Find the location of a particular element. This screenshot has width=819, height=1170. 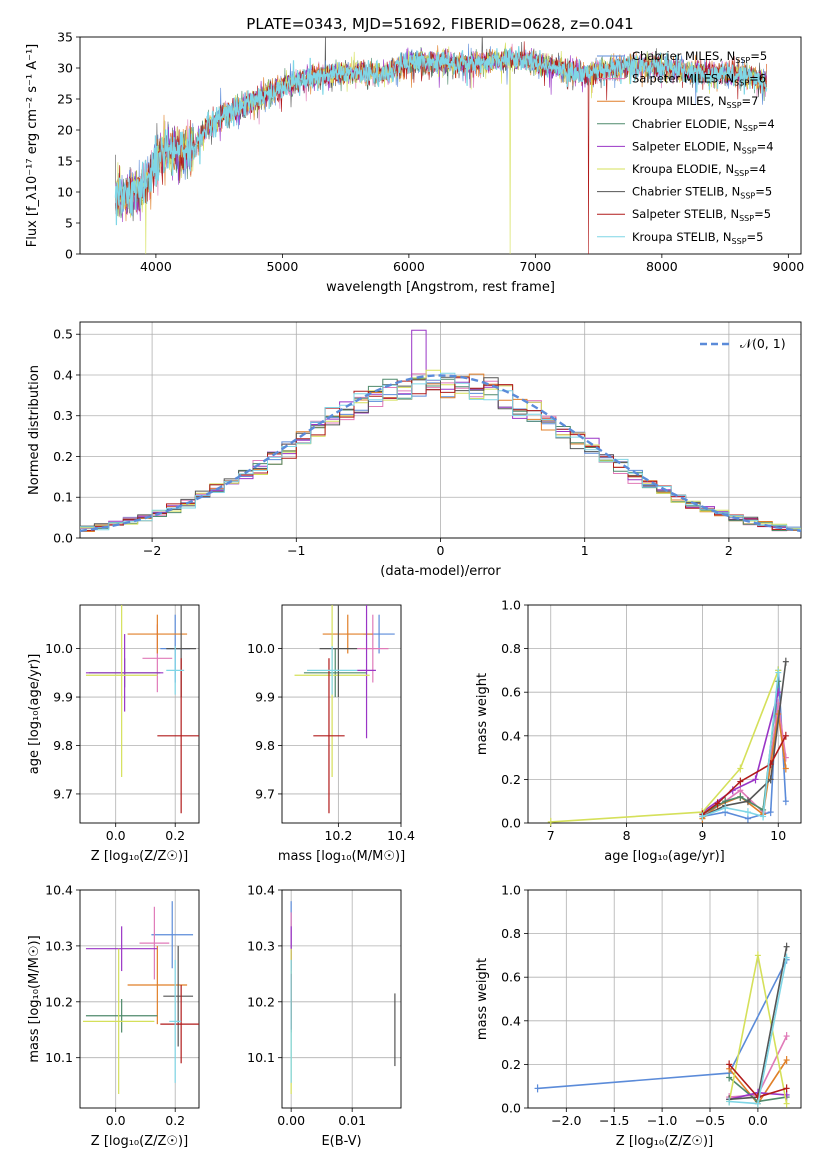

y-tick-label: 10.0 is located at coordinates (59, 648).